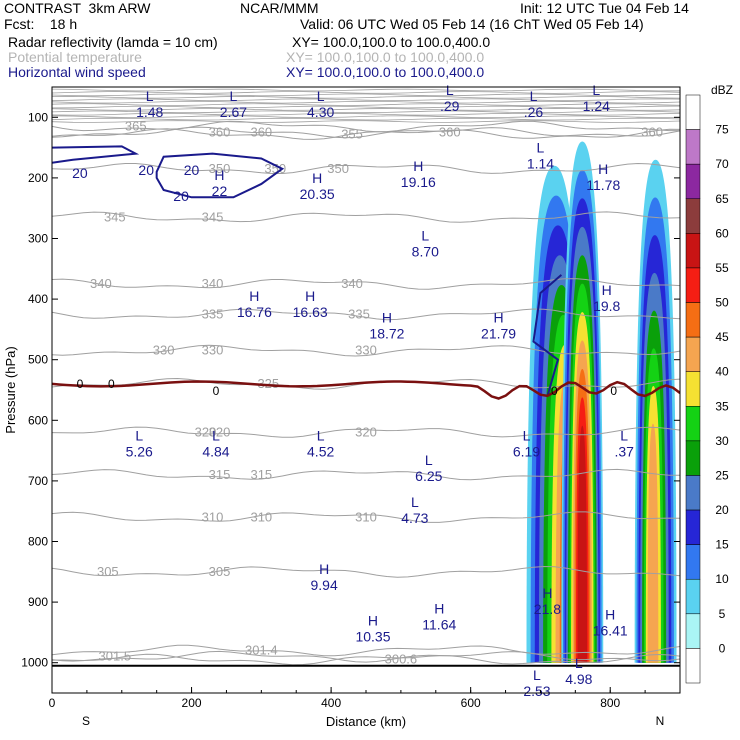 This screenshot has width=740, height=740. I want to click on colorbar-label-75: 75, so click(722, 130).